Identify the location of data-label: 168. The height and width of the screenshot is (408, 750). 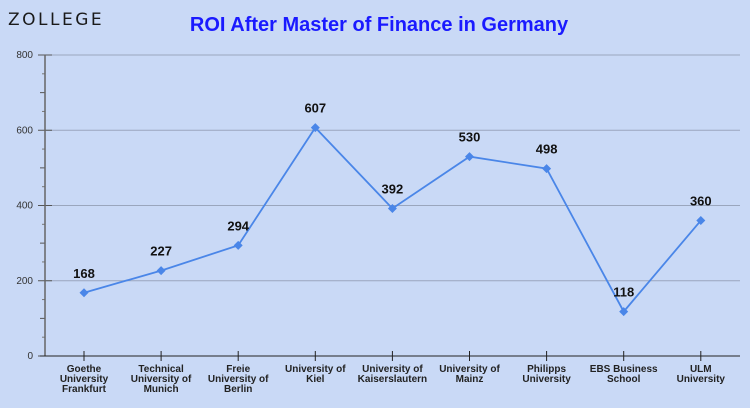
(84, 273).